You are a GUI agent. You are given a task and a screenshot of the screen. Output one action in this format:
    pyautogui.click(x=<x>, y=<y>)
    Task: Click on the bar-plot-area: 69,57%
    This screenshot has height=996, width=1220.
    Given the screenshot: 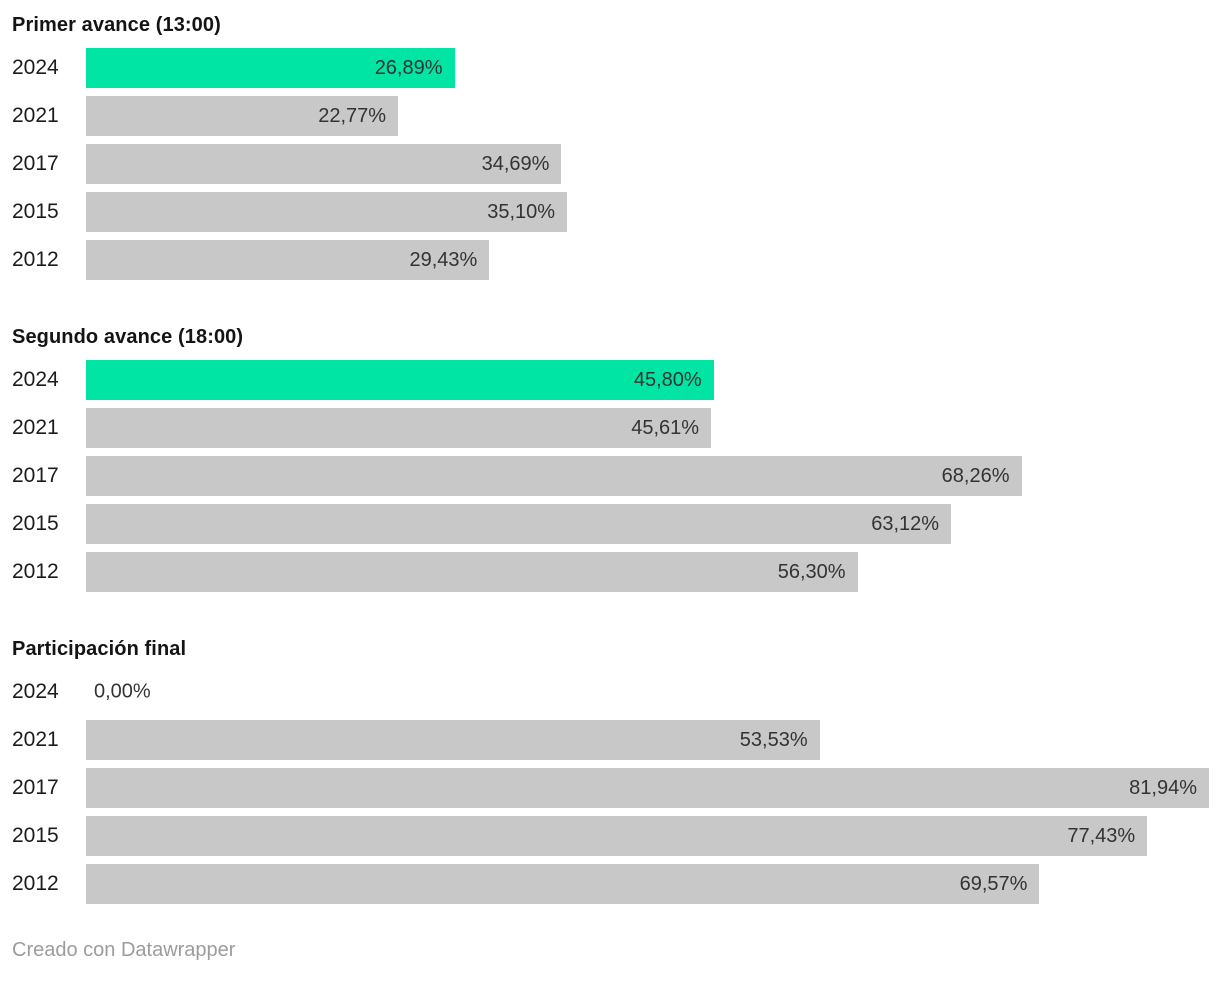 What is the action you would take?
    pyautogui.click(x=647, y=884)
    